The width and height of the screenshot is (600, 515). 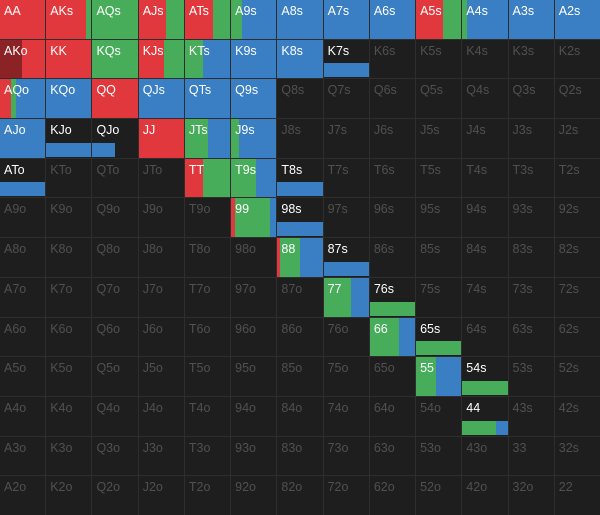 I want to click on hand-cell-k9o: K9o, so click(x=69, y=218).